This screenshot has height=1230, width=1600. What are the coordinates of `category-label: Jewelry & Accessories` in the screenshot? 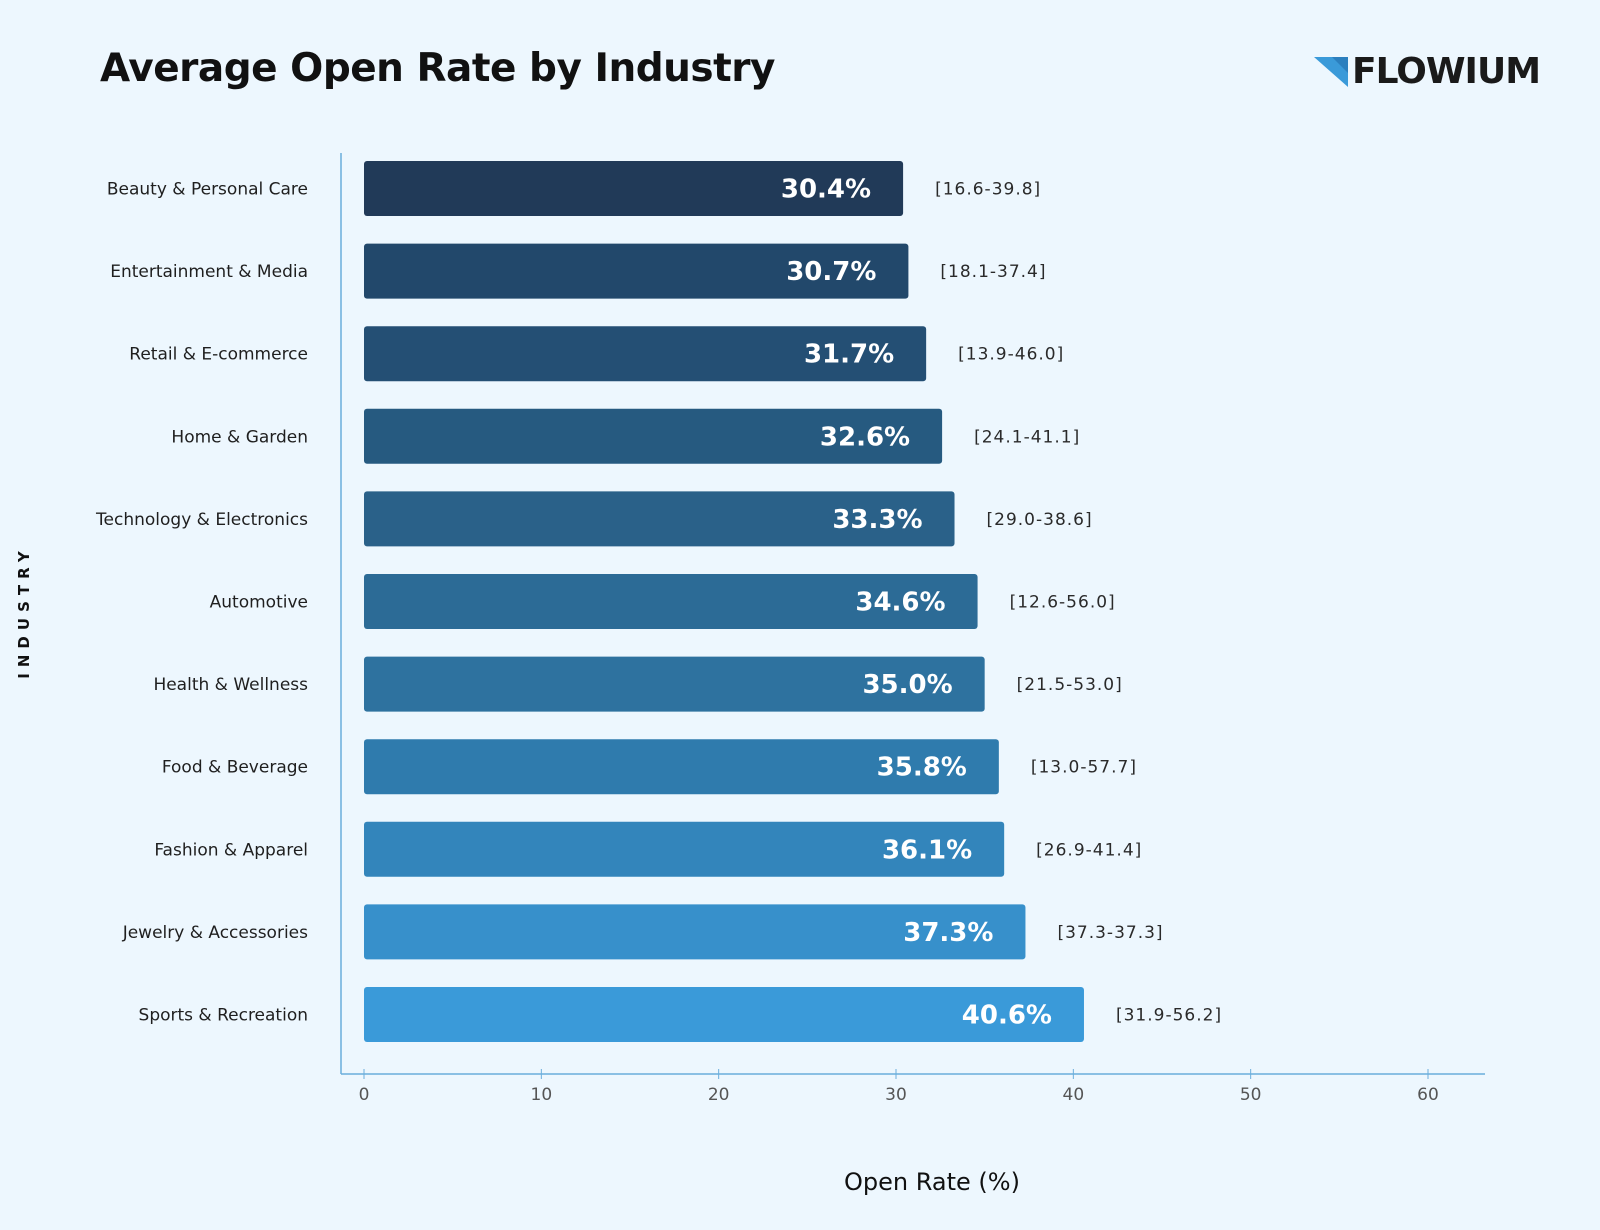 It's located at (215, 933).